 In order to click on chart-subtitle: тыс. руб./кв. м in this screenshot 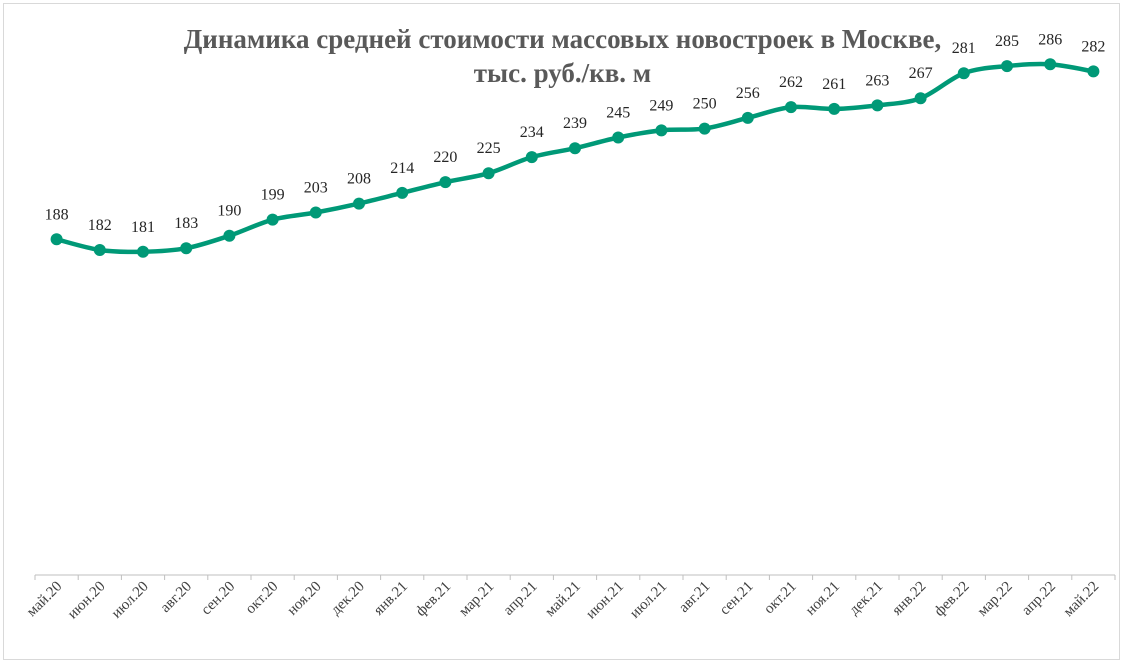, I will do `click(562, 73)`.